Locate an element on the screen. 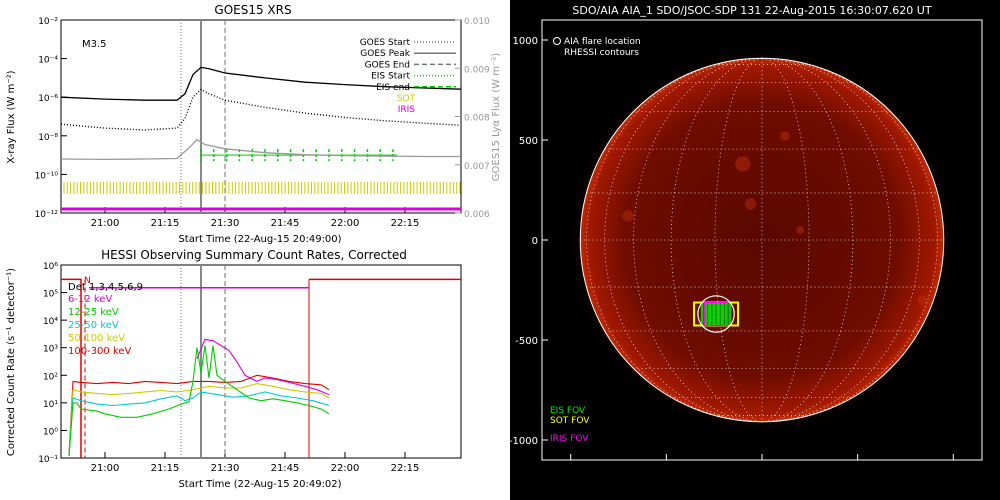  fov-boxes is located at coordinates (716, 314).